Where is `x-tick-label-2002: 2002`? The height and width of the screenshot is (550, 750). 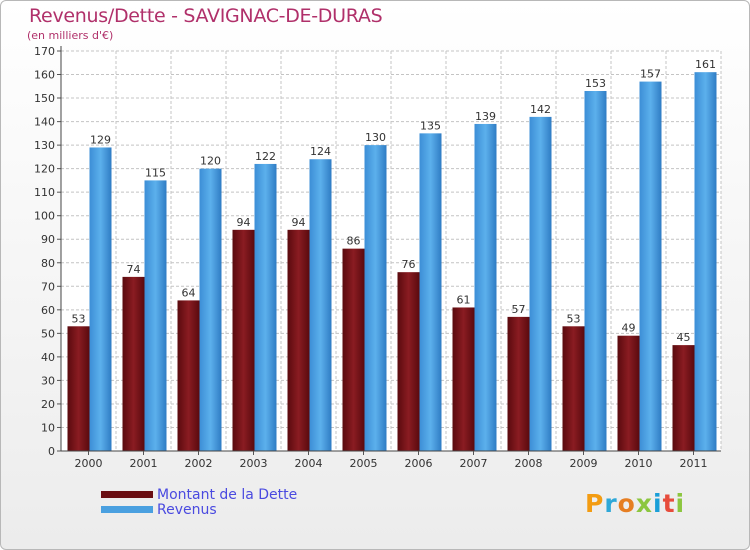
x-tick-label-2002: 2002 is located at coordinates (199, 463).